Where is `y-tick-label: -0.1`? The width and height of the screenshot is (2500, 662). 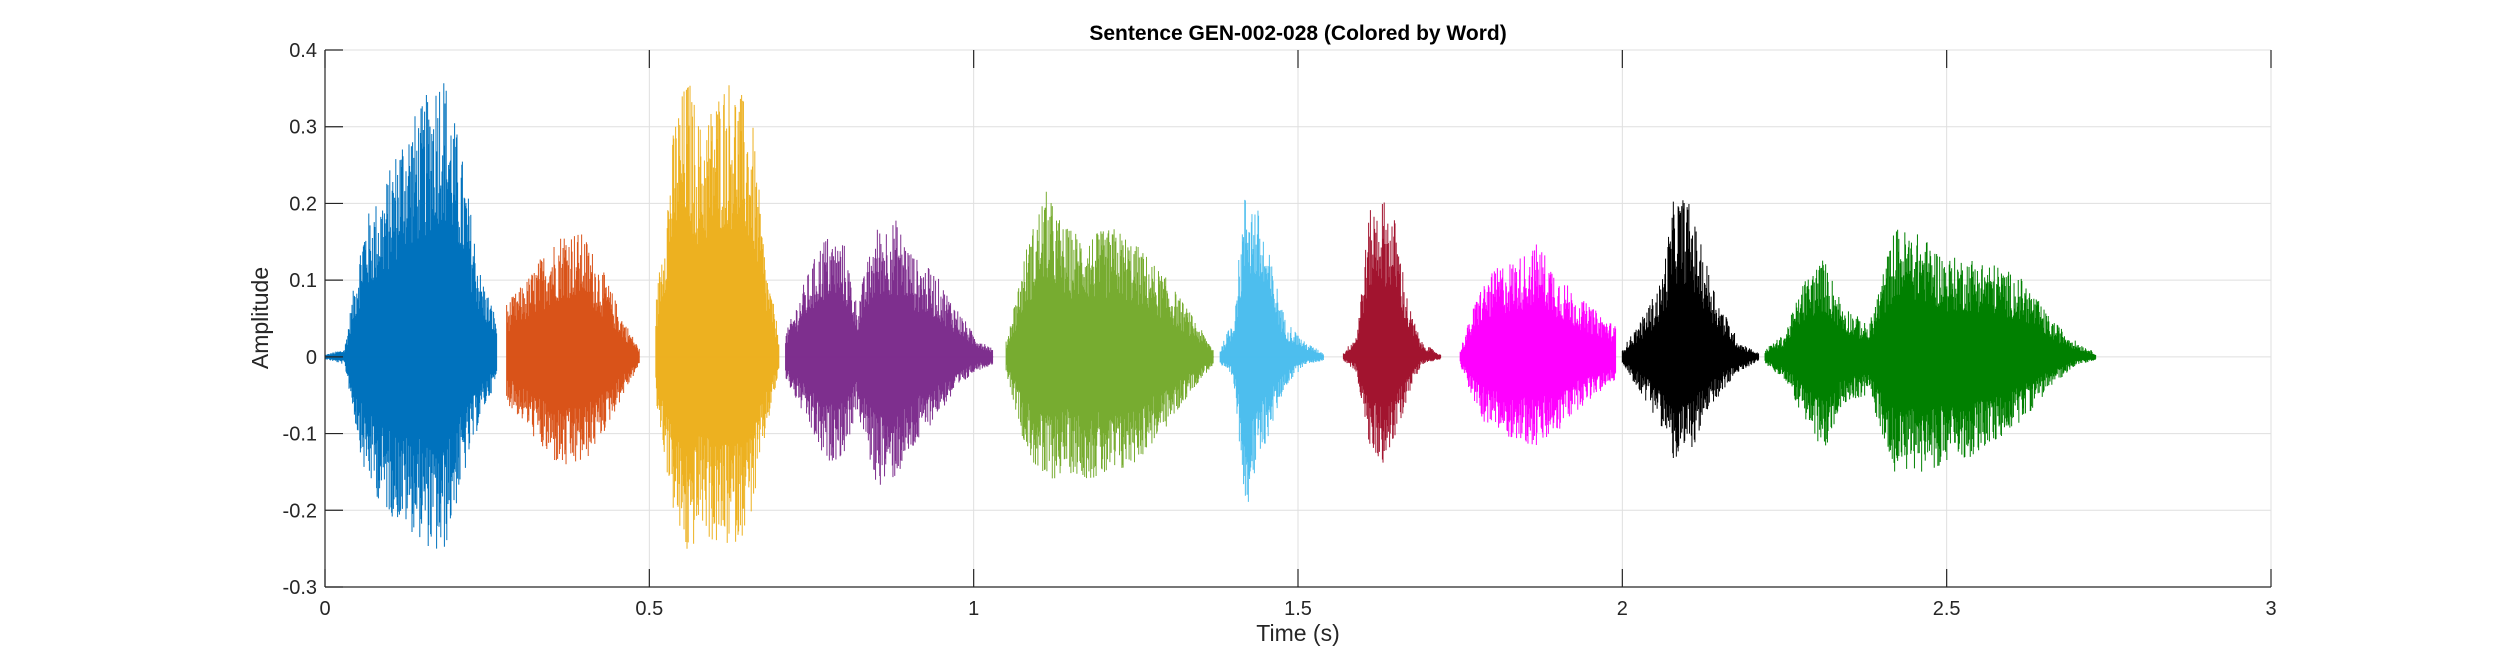 y-tick-label: -0.1 is located at coordinates (300, 435).